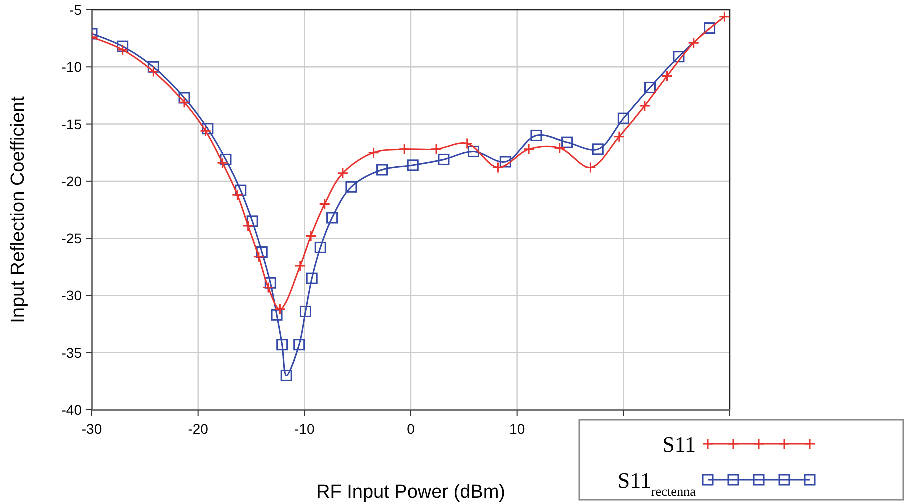  Describe the element at coordinates (72, 296) in the screenshot. I see `y-tick-label: -30` at that location.